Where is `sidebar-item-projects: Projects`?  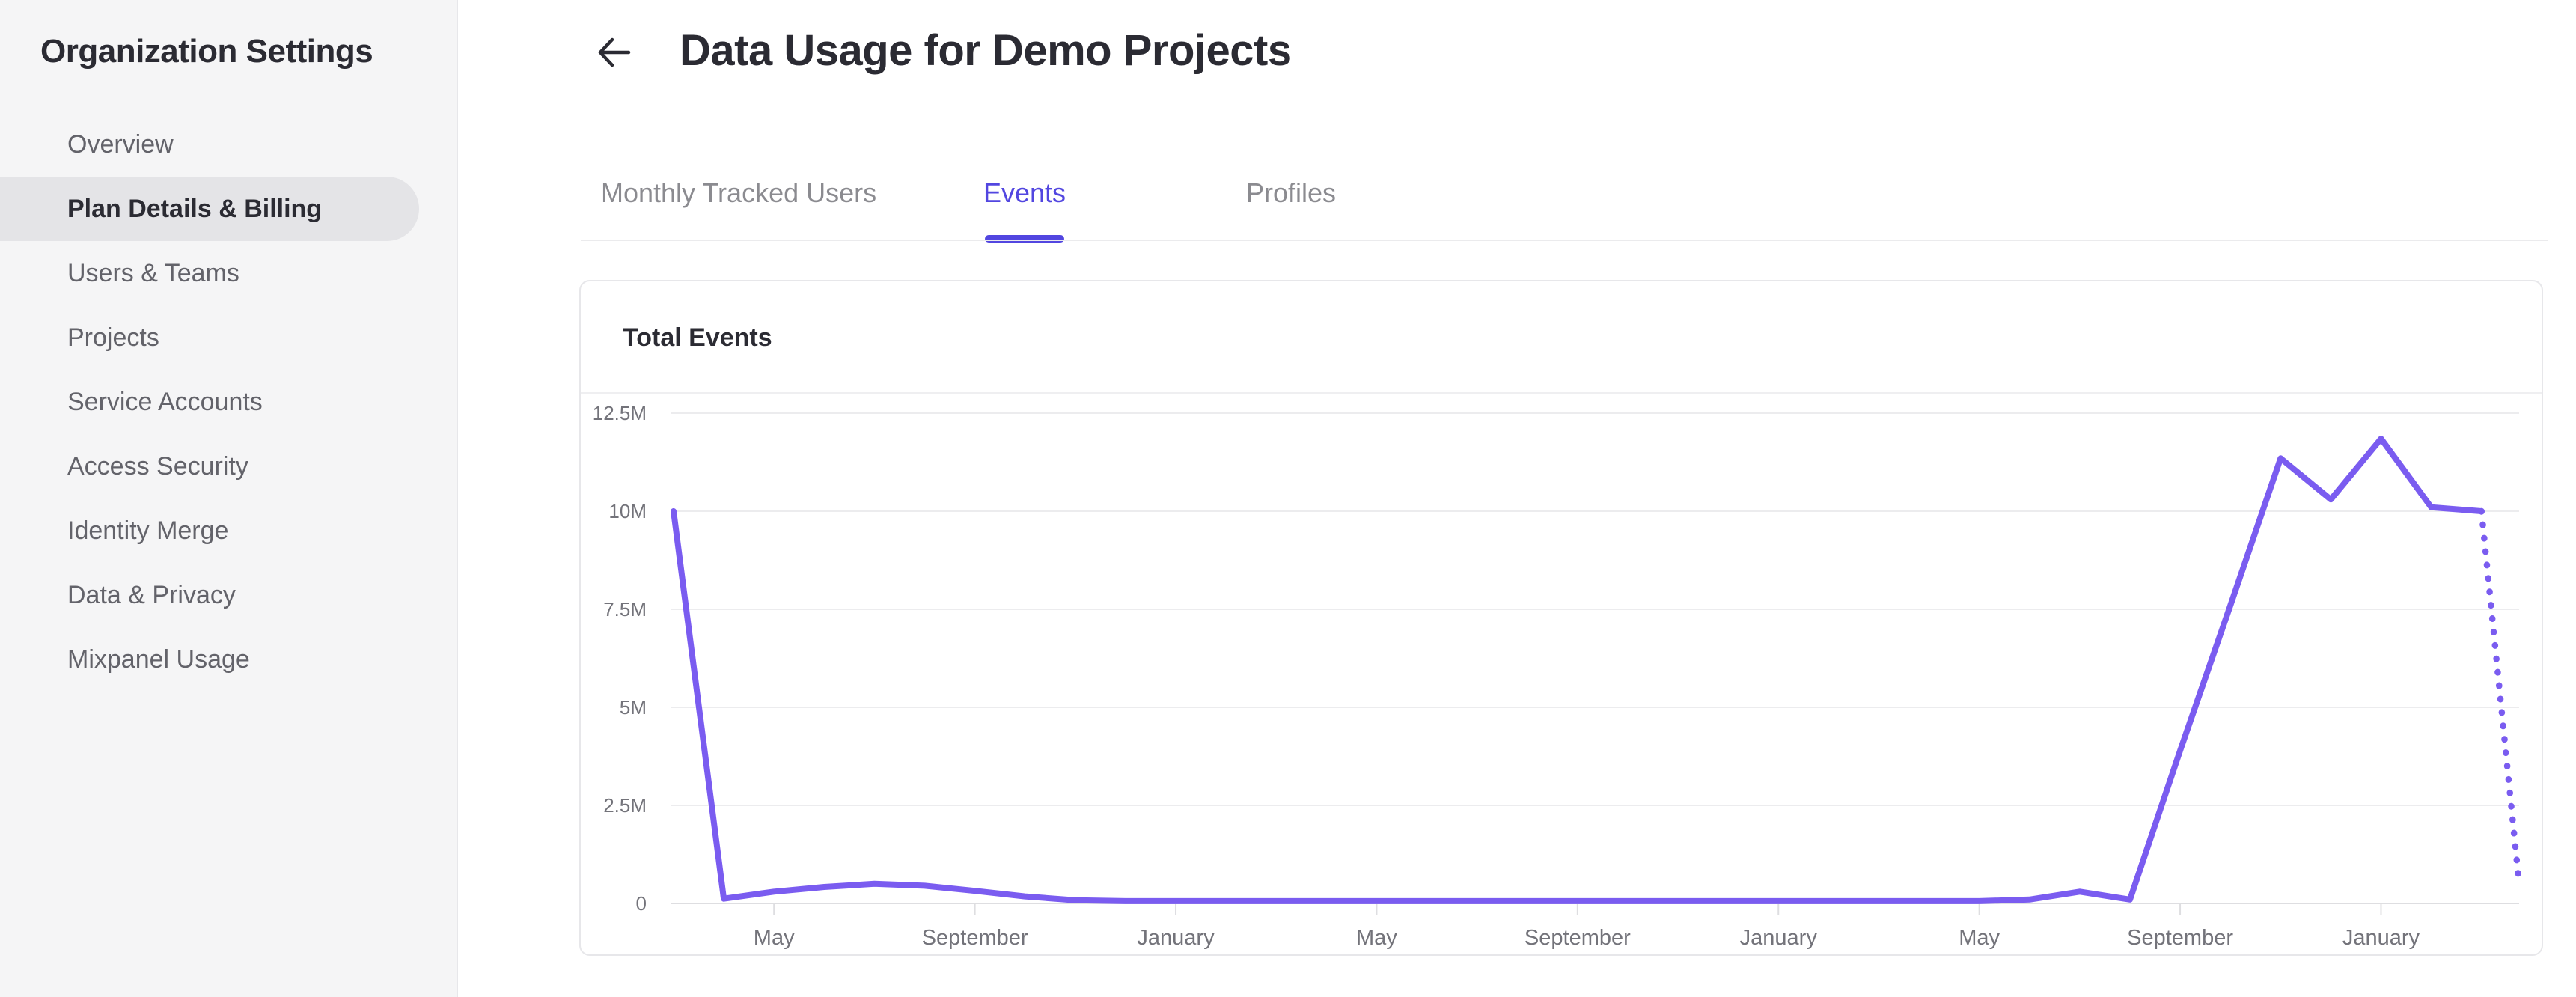
sidebar-item-projects: Projects is located at coordinates (113, 337).